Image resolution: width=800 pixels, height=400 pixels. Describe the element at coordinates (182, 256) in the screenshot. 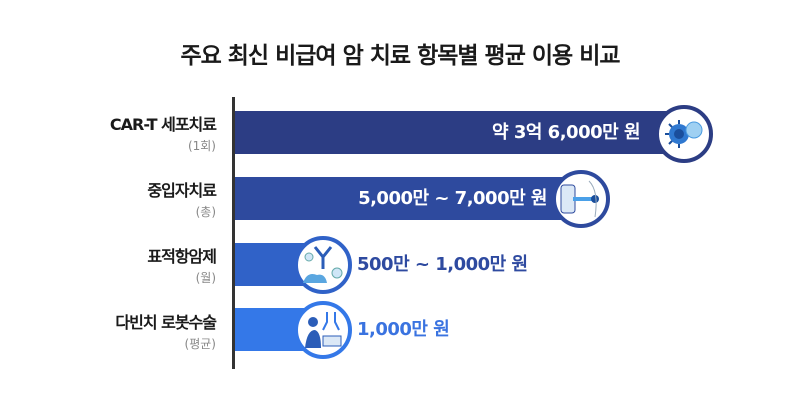

I see `category-name: 표적항암제` at that location.